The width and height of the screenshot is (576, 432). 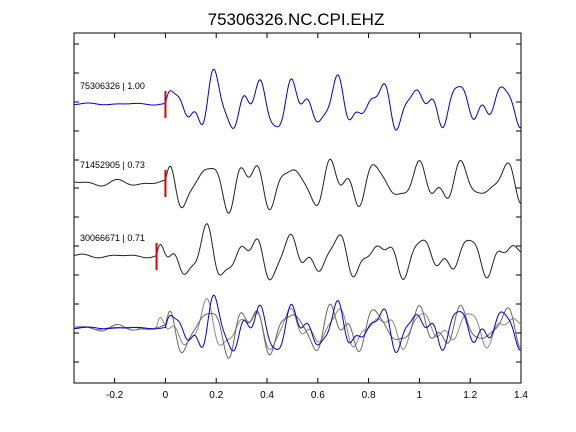 I want to click on trace-group: 75306326 | 1.00, so click(x=297, y=99).